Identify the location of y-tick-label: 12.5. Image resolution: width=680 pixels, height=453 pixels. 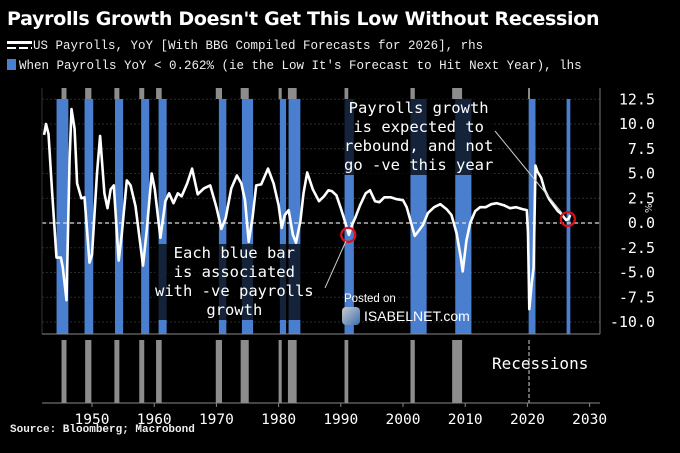
(637, 99).